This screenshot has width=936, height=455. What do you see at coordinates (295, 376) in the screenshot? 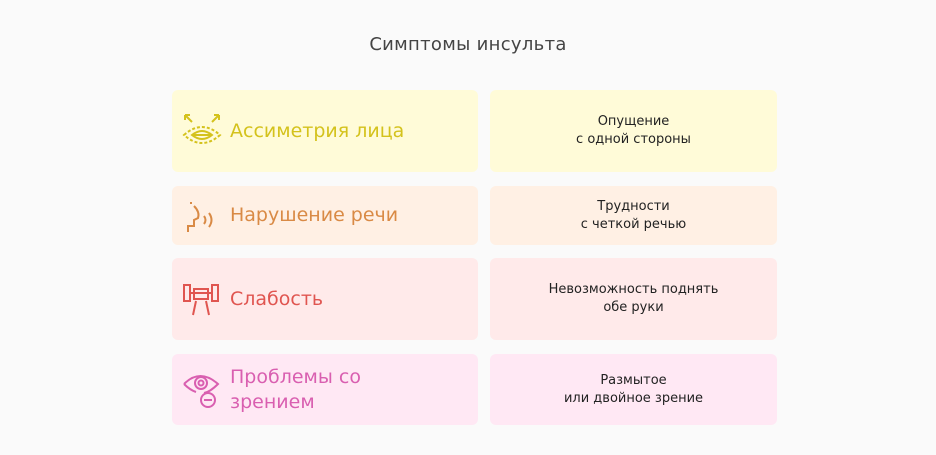
I see `label-line: Проблемы со` at bounding box center [295, 376].